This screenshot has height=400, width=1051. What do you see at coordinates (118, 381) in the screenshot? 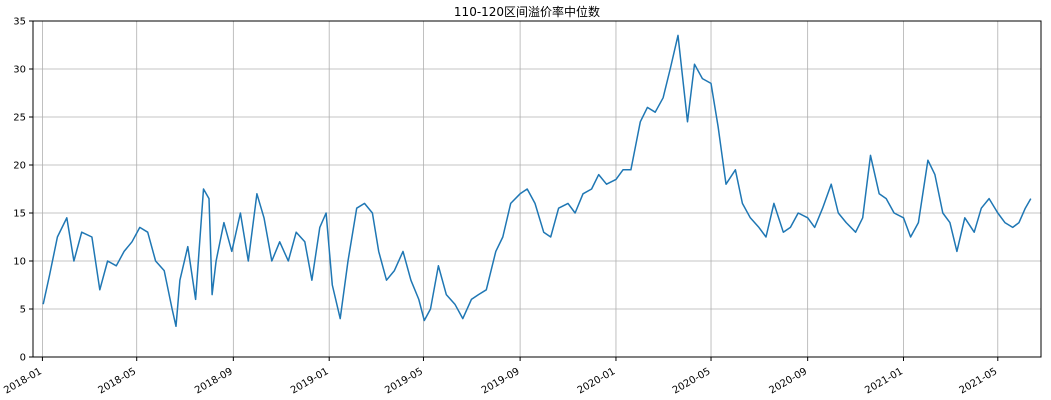
I see `x-tick-label: 2018-05` at bounding box center [118, 381].